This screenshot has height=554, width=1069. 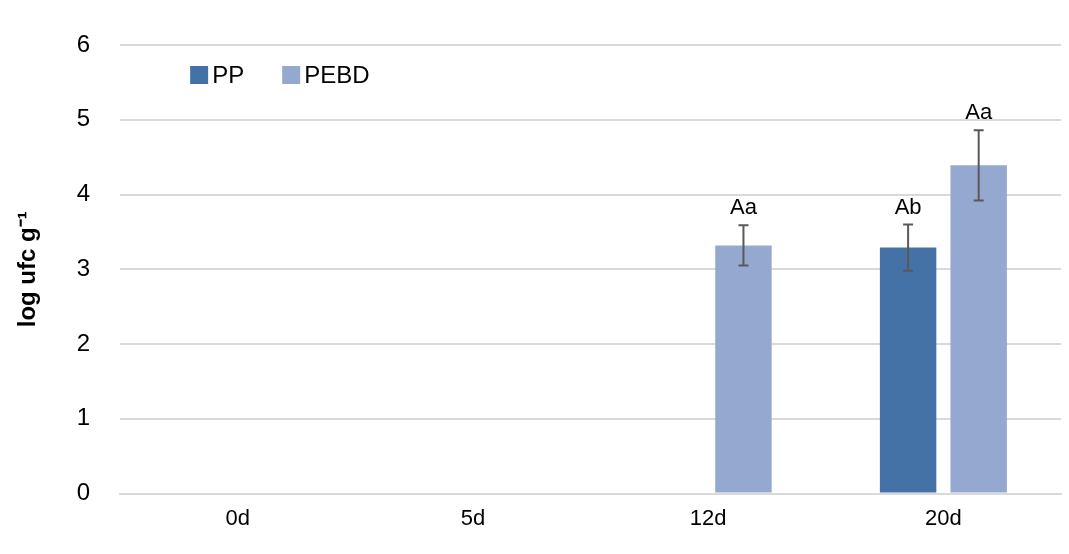 What do you see at coordinates (83, 43) in the screenshot?
I see `y-tick-label: 6` at bounding box center [83, 43].